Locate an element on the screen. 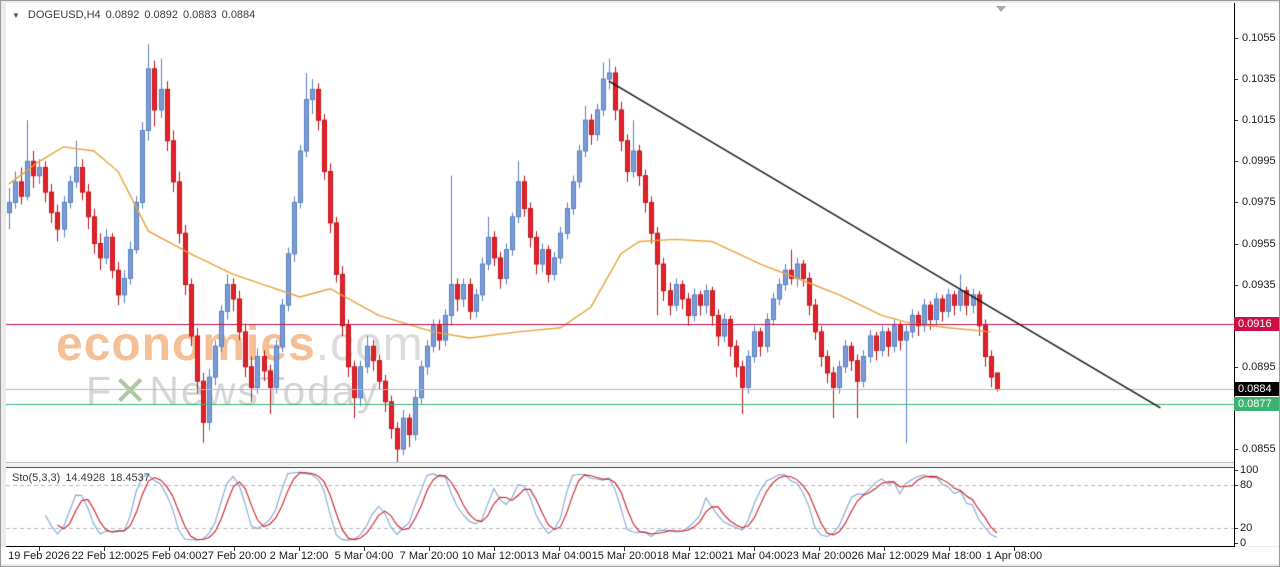  time-tick-label: 25 Feb 04:00 is located at coordinates (169, 556).